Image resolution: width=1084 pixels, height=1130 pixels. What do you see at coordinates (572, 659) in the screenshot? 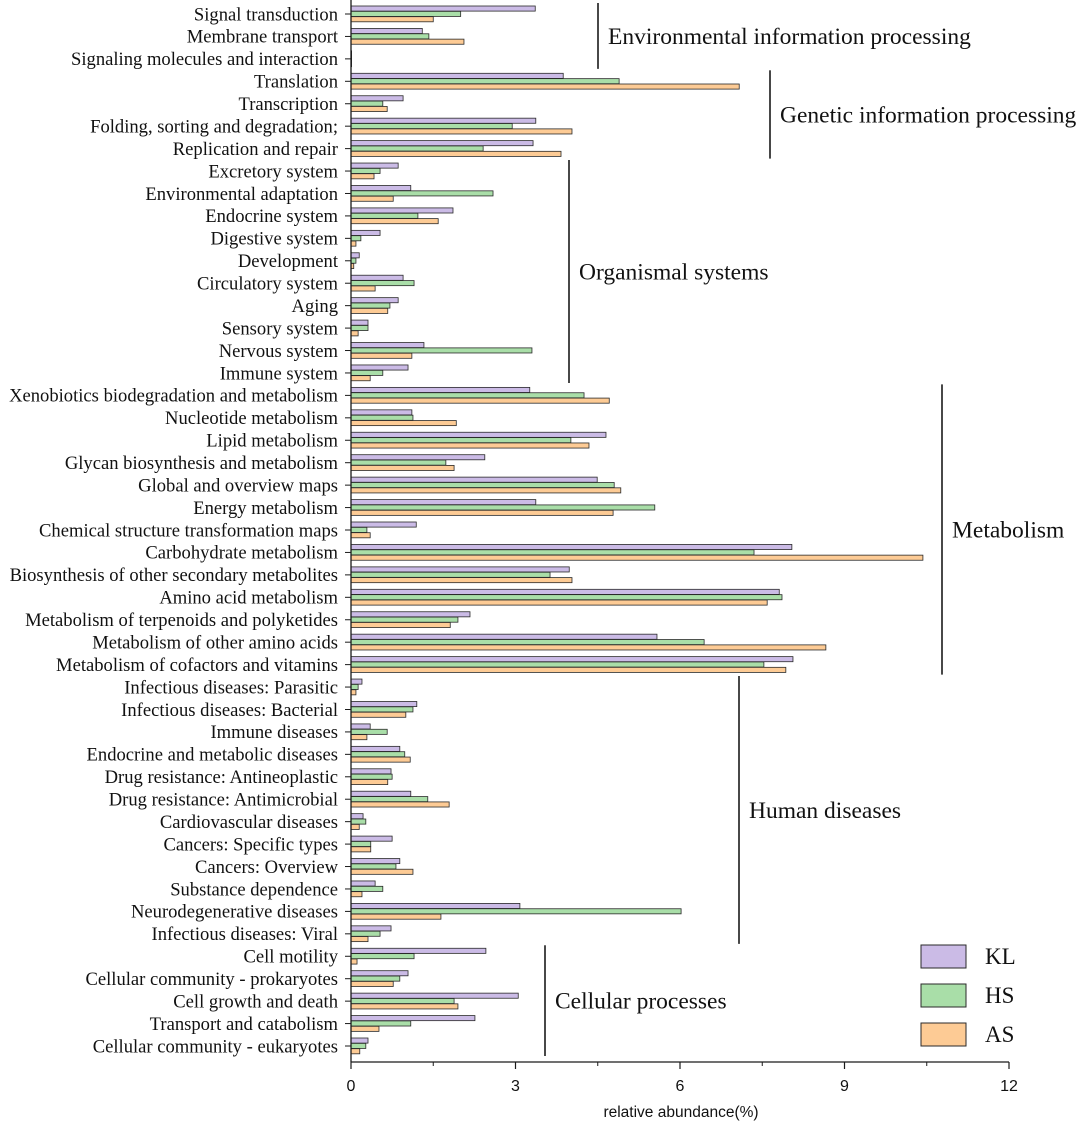
I see `bar-kl-metabolism-of-cofactors-and-vitamins` at bounding box center [572, 659].